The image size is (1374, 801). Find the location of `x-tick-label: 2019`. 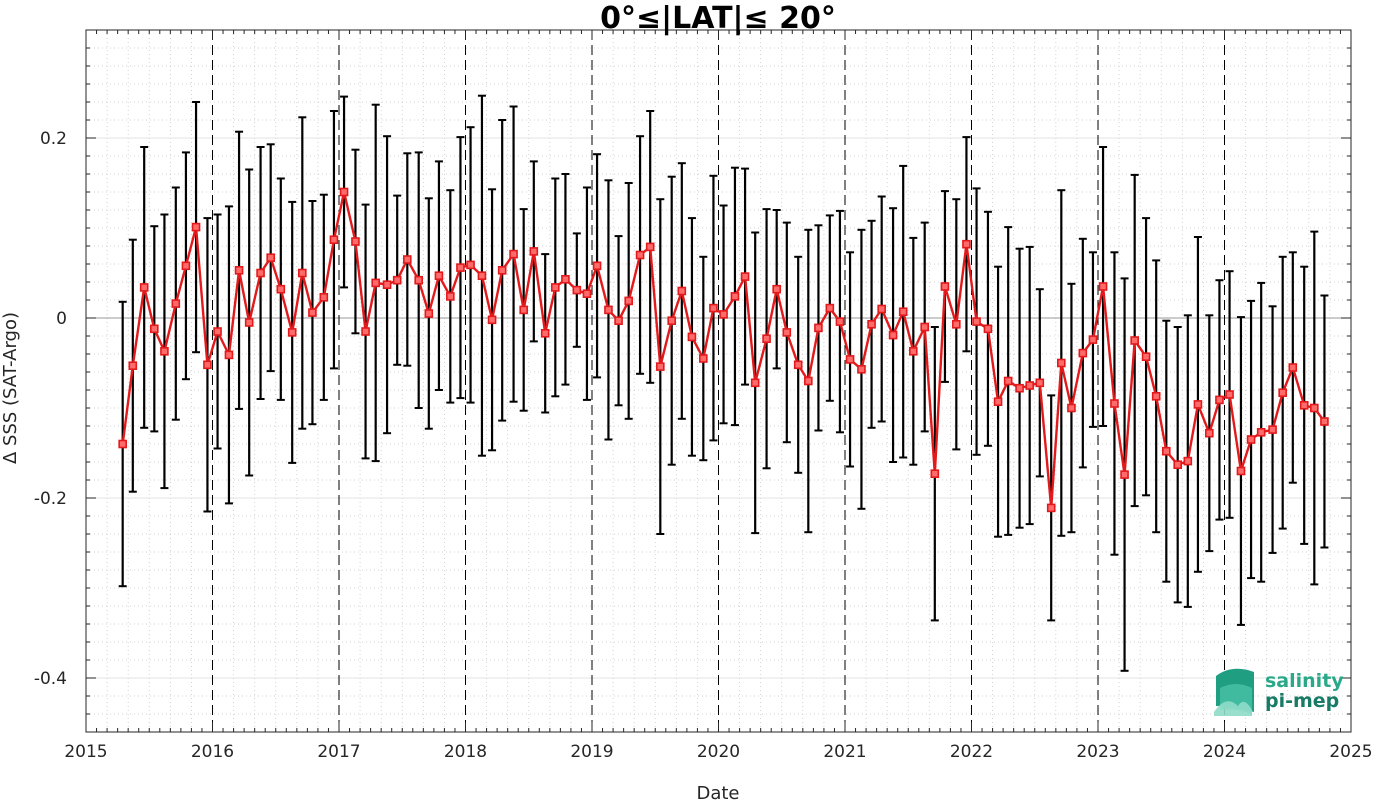

x-tick-label: 2019 is located at coordinates (591, 752).